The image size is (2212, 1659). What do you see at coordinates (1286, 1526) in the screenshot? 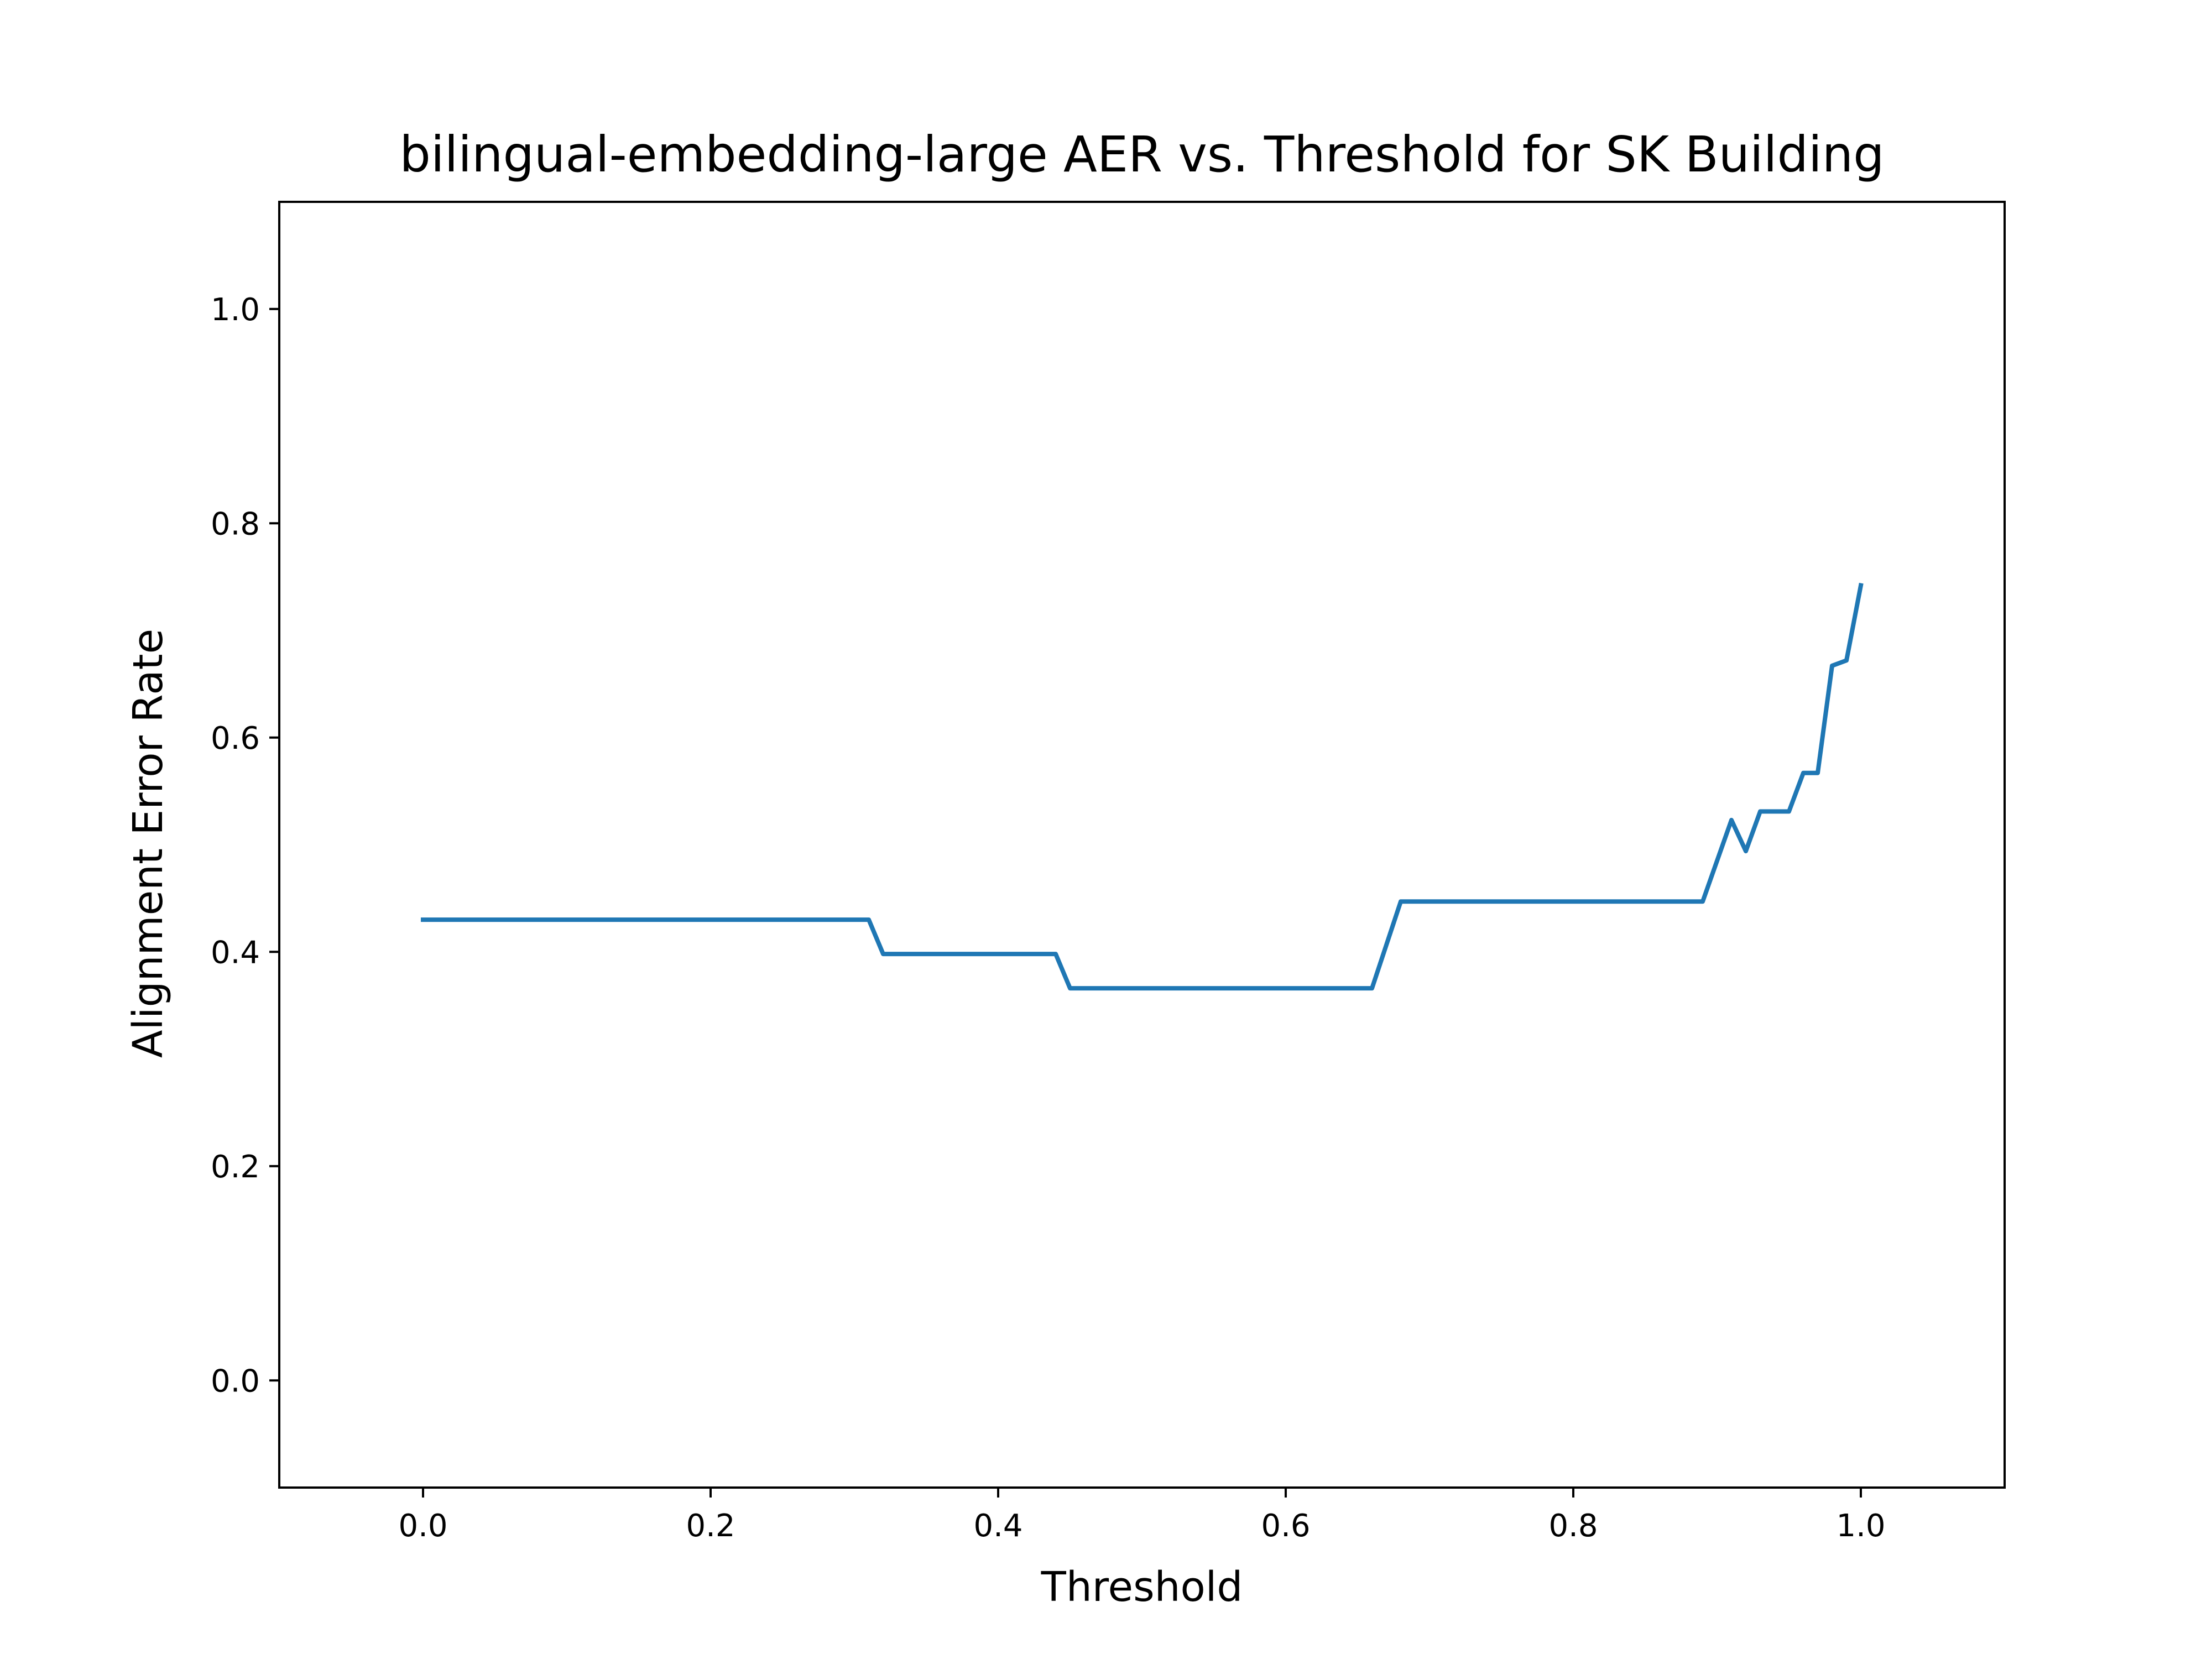
I see `x-tick-label: 0.6` at bounding box center [1286, 1526].